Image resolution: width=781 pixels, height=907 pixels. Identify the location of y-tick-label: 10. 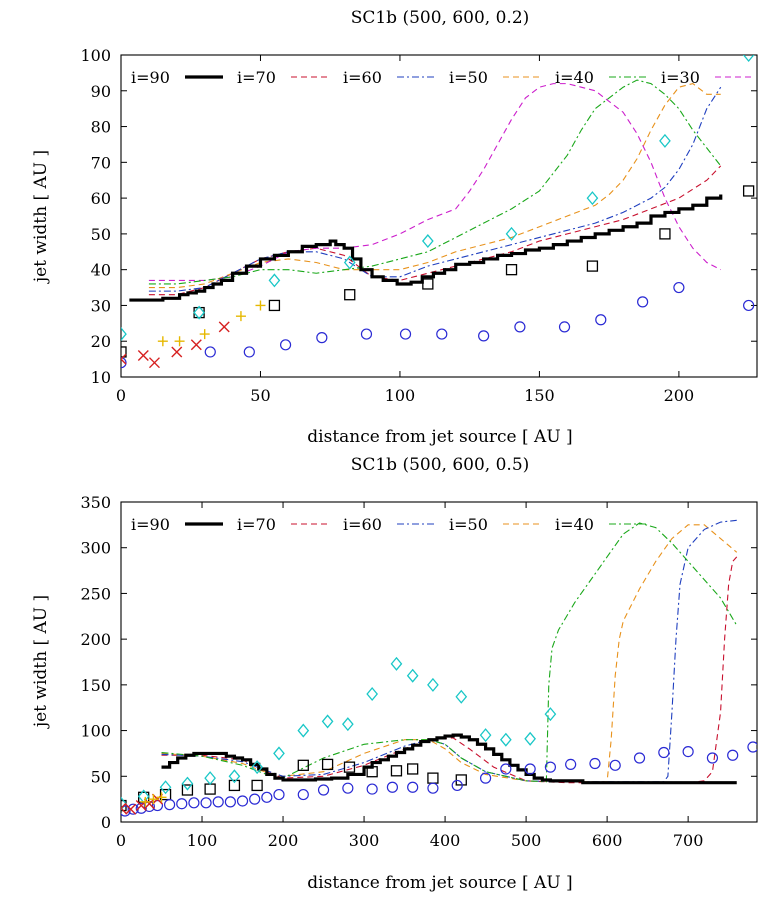
(101, 377).